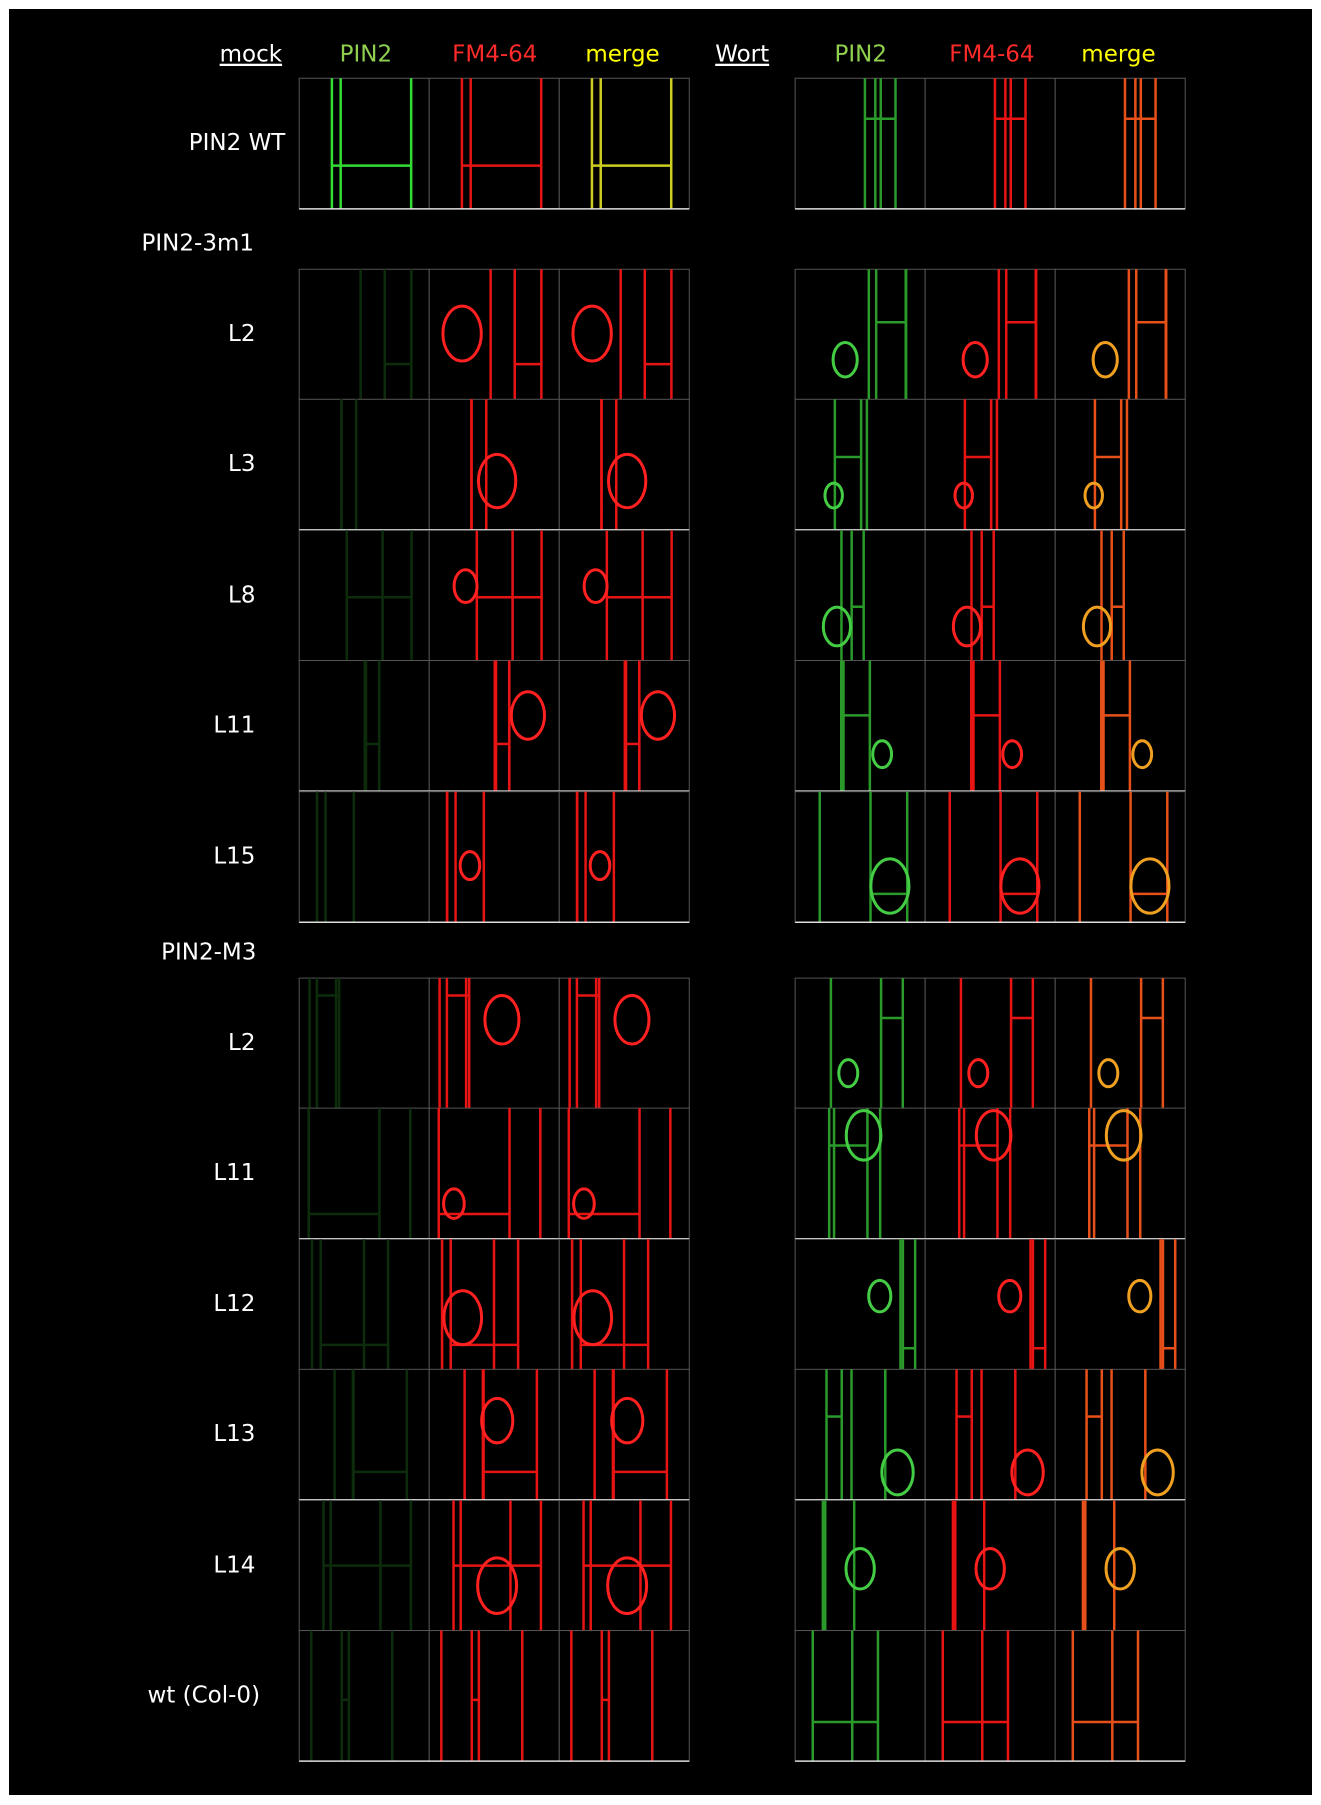 This screenshot has width=1321, height=1805. Describe the element at coordinates (234, 1434) in the screenshot. I see `row-label: L13` at that location.